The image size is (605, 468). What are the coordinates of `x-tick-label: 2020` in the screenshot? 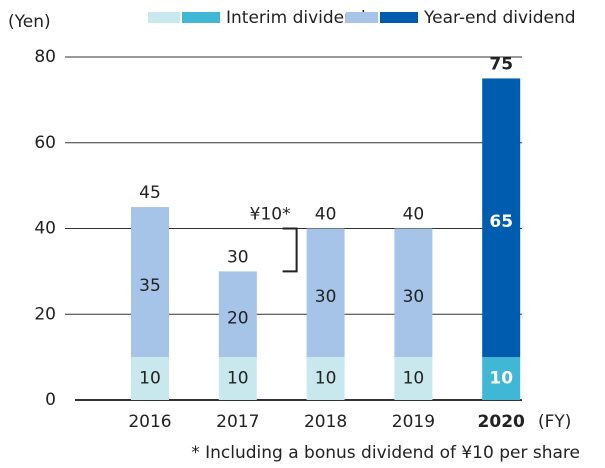 It's located at (501, 422).